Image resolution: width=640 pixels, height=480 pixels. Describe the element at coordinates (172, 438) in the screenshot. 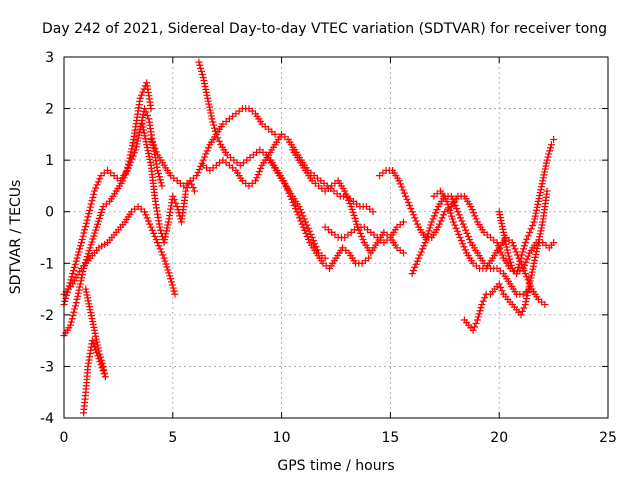

I see `x-tick-label: 5` at that location.